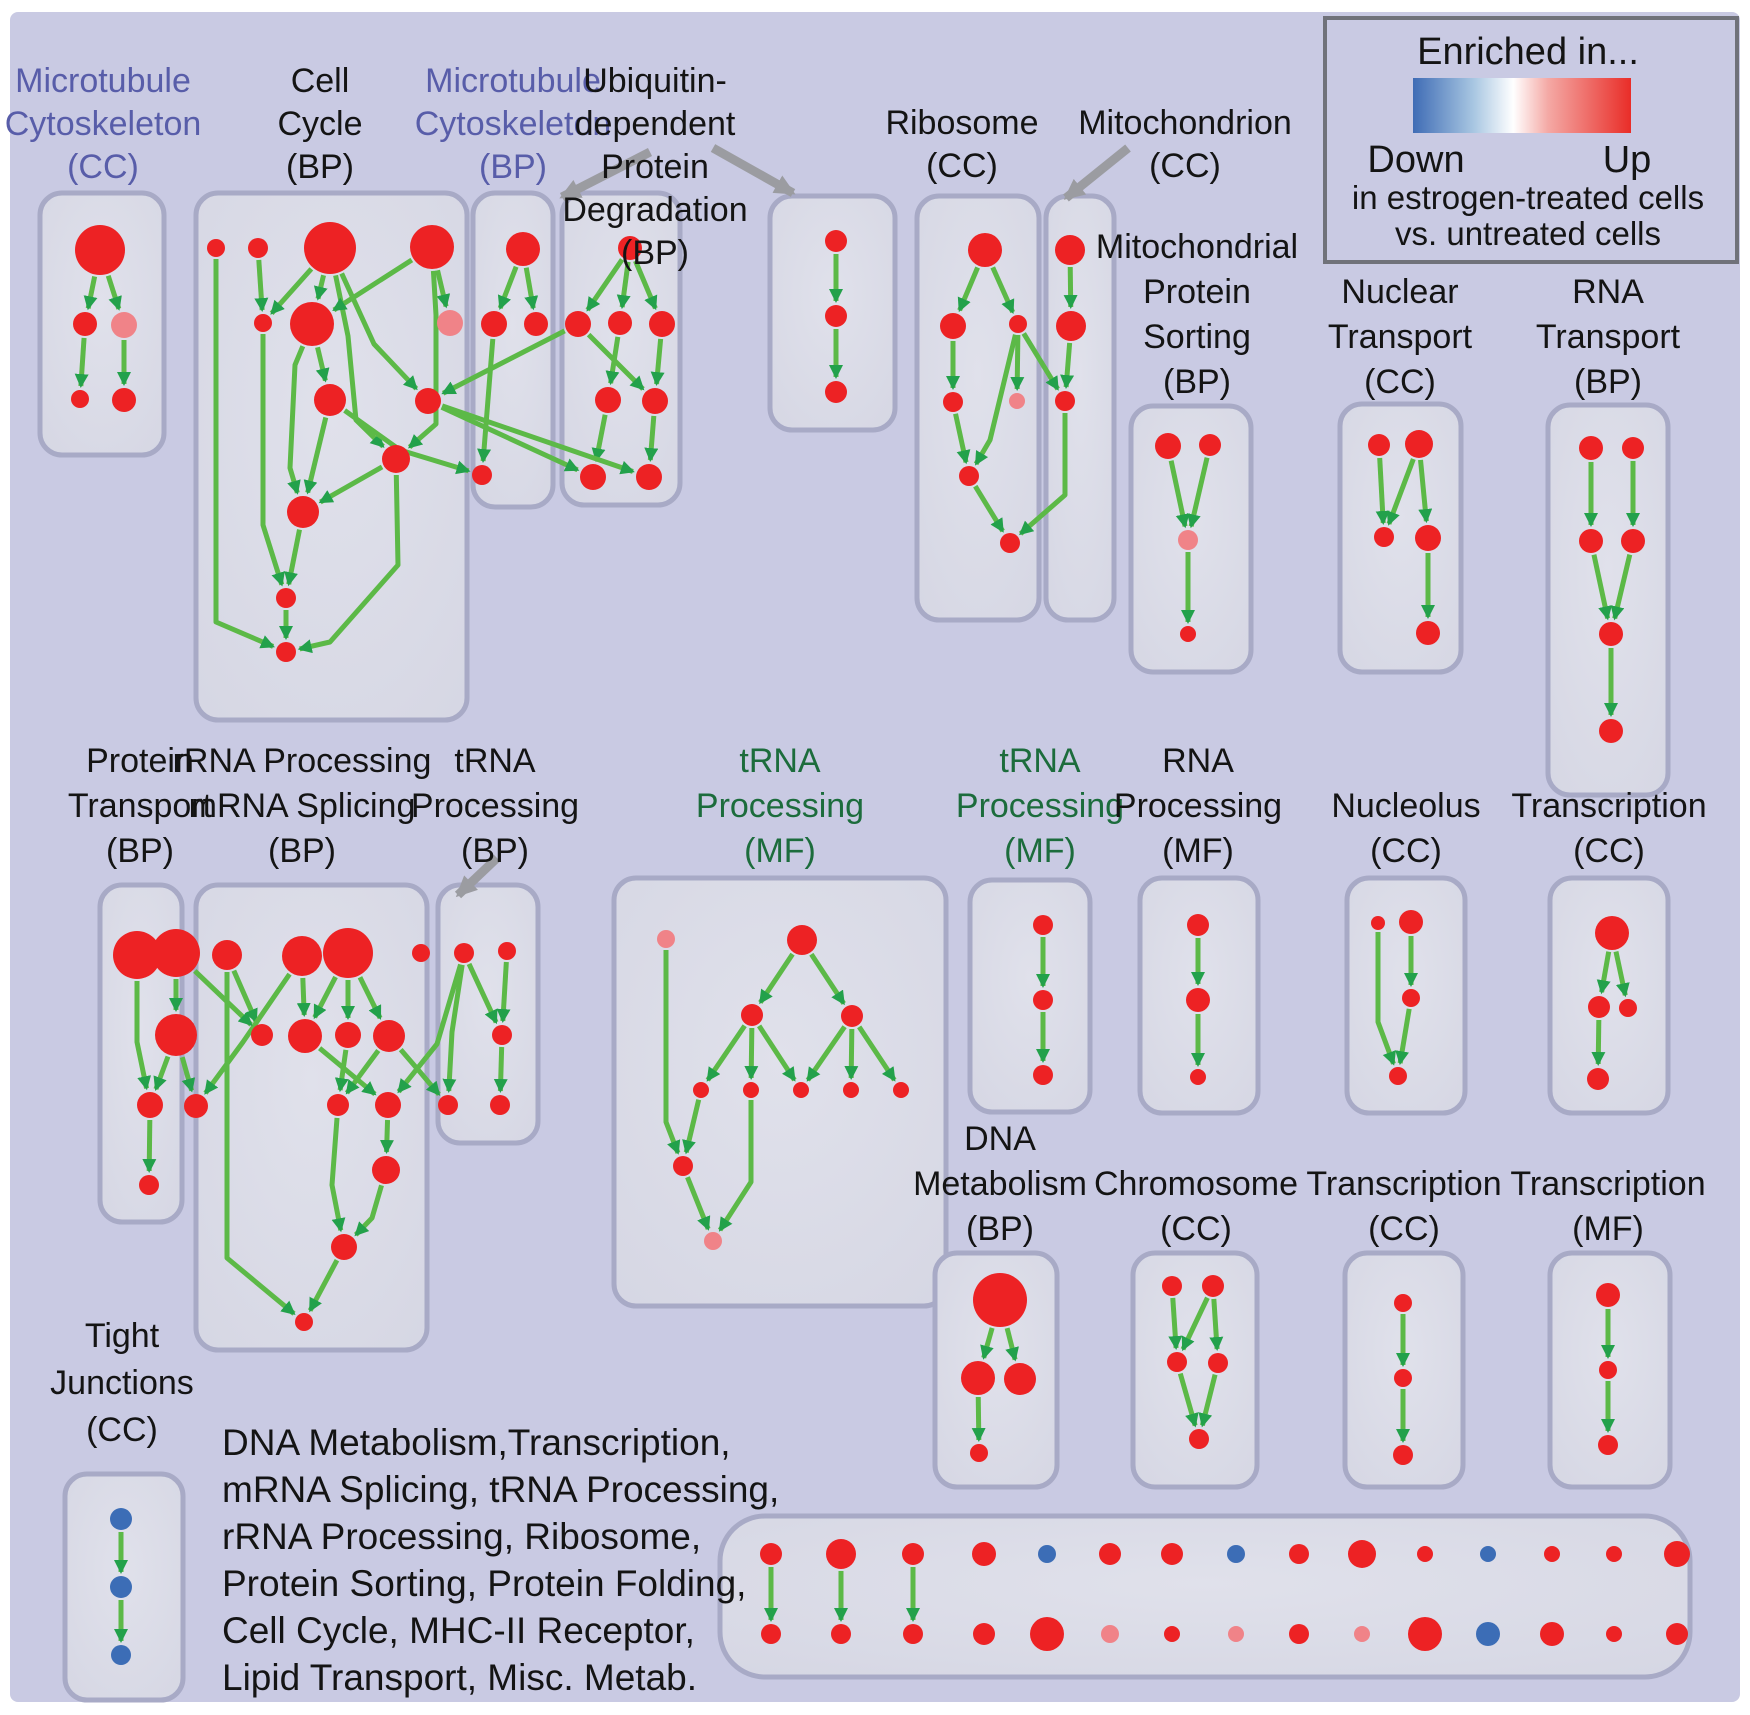  I want to click on label-transcription-mf: (MF), so click(1608, 1229).